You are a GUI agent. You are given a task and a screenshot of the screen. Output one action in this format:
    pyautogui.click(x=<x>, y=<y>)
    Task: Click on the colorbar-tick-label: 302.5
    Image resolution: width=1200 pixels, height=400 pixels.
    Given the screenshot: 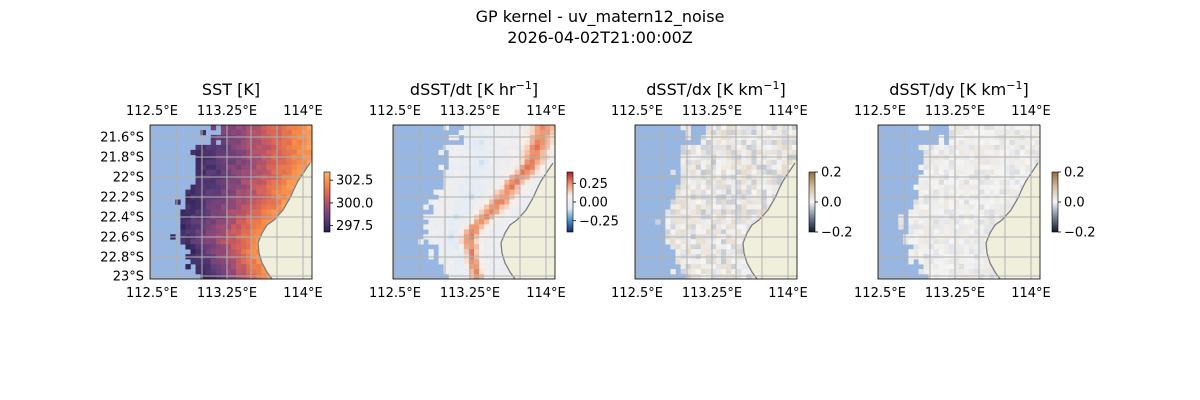 What is the action you would take?
    pyautogui.click(x=354, y=181)
    